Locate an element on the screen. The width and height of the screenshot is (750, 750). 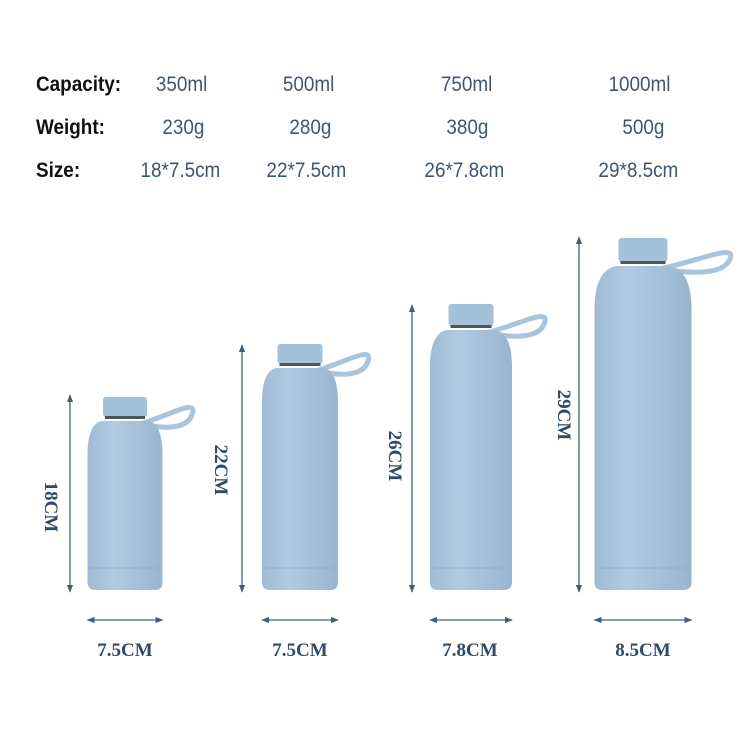
size-22: 22*7.5cm is located at coordinates (306, 170).